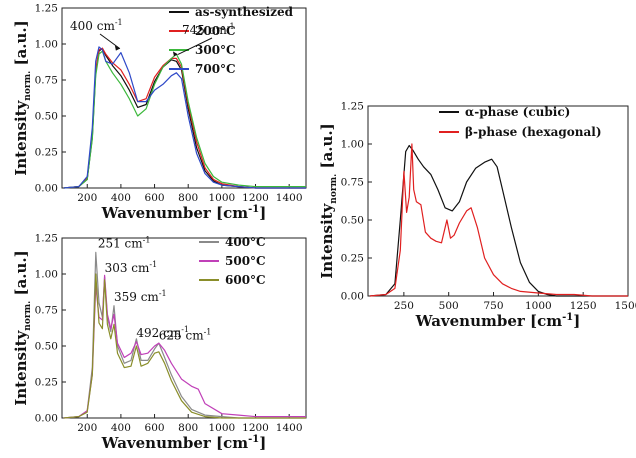 This screenshot has width=636, height=458. What do you see at coordinates (244, 12) in the screenshot?
I see `legend-label: as-synthesized` at bounding box center [244, 12].